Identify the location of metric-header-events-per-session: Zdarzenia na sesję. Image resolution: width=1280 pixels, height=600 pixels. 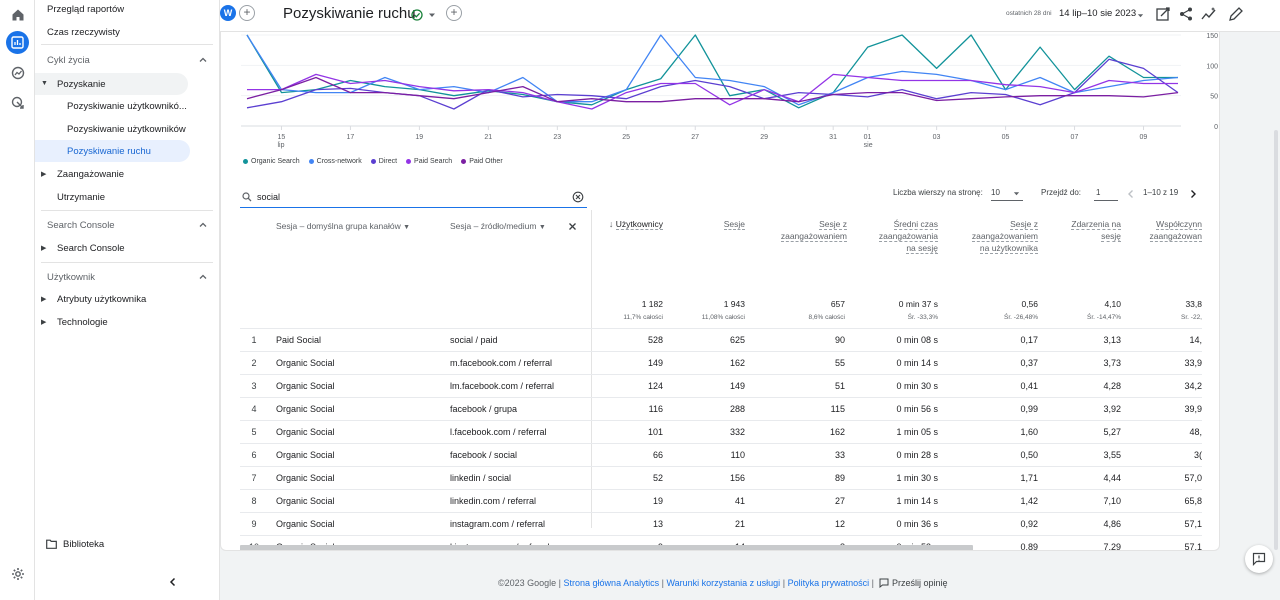
(1083, 230).